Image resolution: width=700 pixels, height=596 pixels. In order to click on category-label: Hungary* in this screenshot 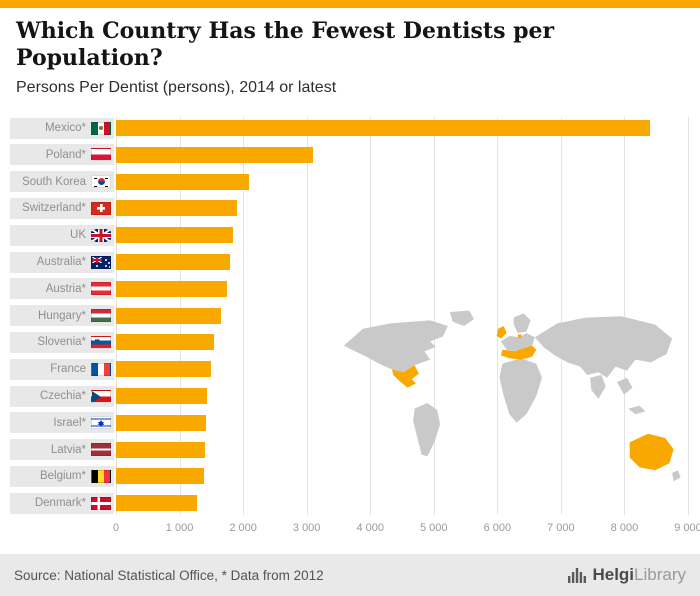, I will do `click(62, 315)`.